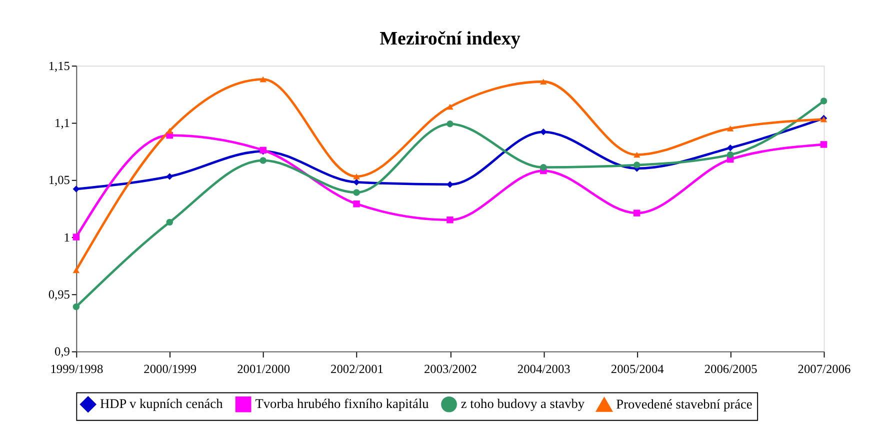 The width and height of the screenshot is (879, 448). Describe the element at coordinates (67, 237) in the screenshot. I see `y-tick-label: 1` at that location.